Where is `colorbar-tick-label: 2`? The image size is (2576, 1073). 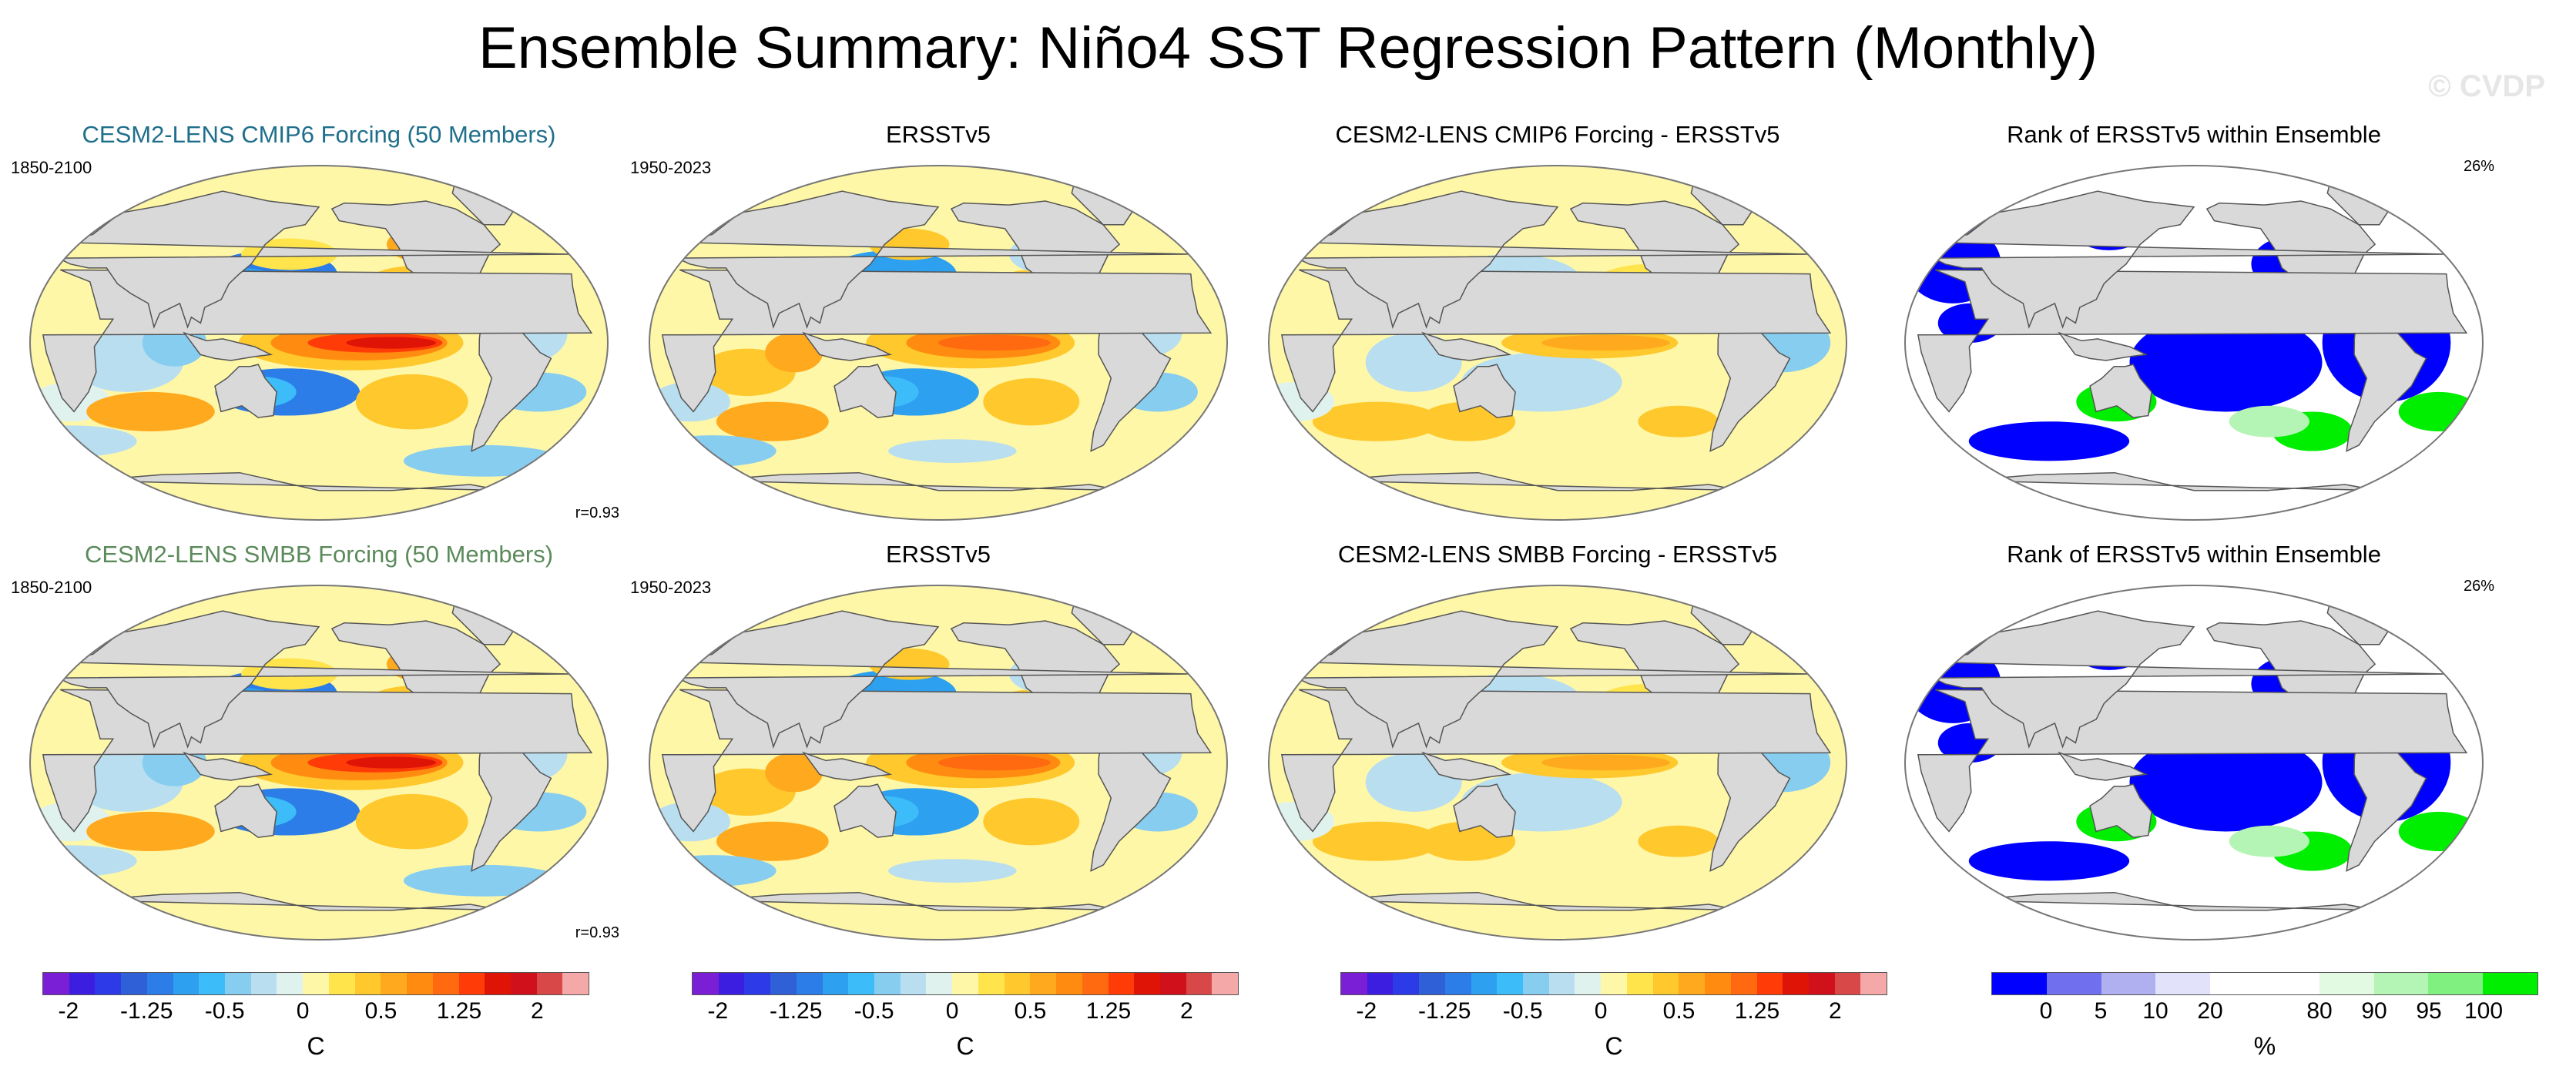 colorbar-tick-label: 2 is located at coordinates (1835, 1011).